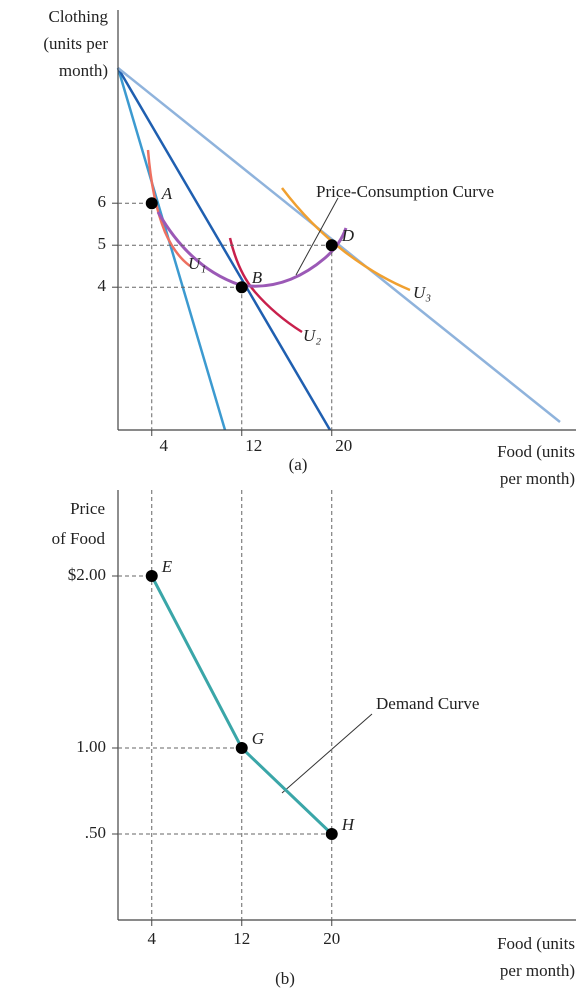 This screenshot has width=580, height=996. I want to click on y-tick-label: $2.00, so click(87, 574).